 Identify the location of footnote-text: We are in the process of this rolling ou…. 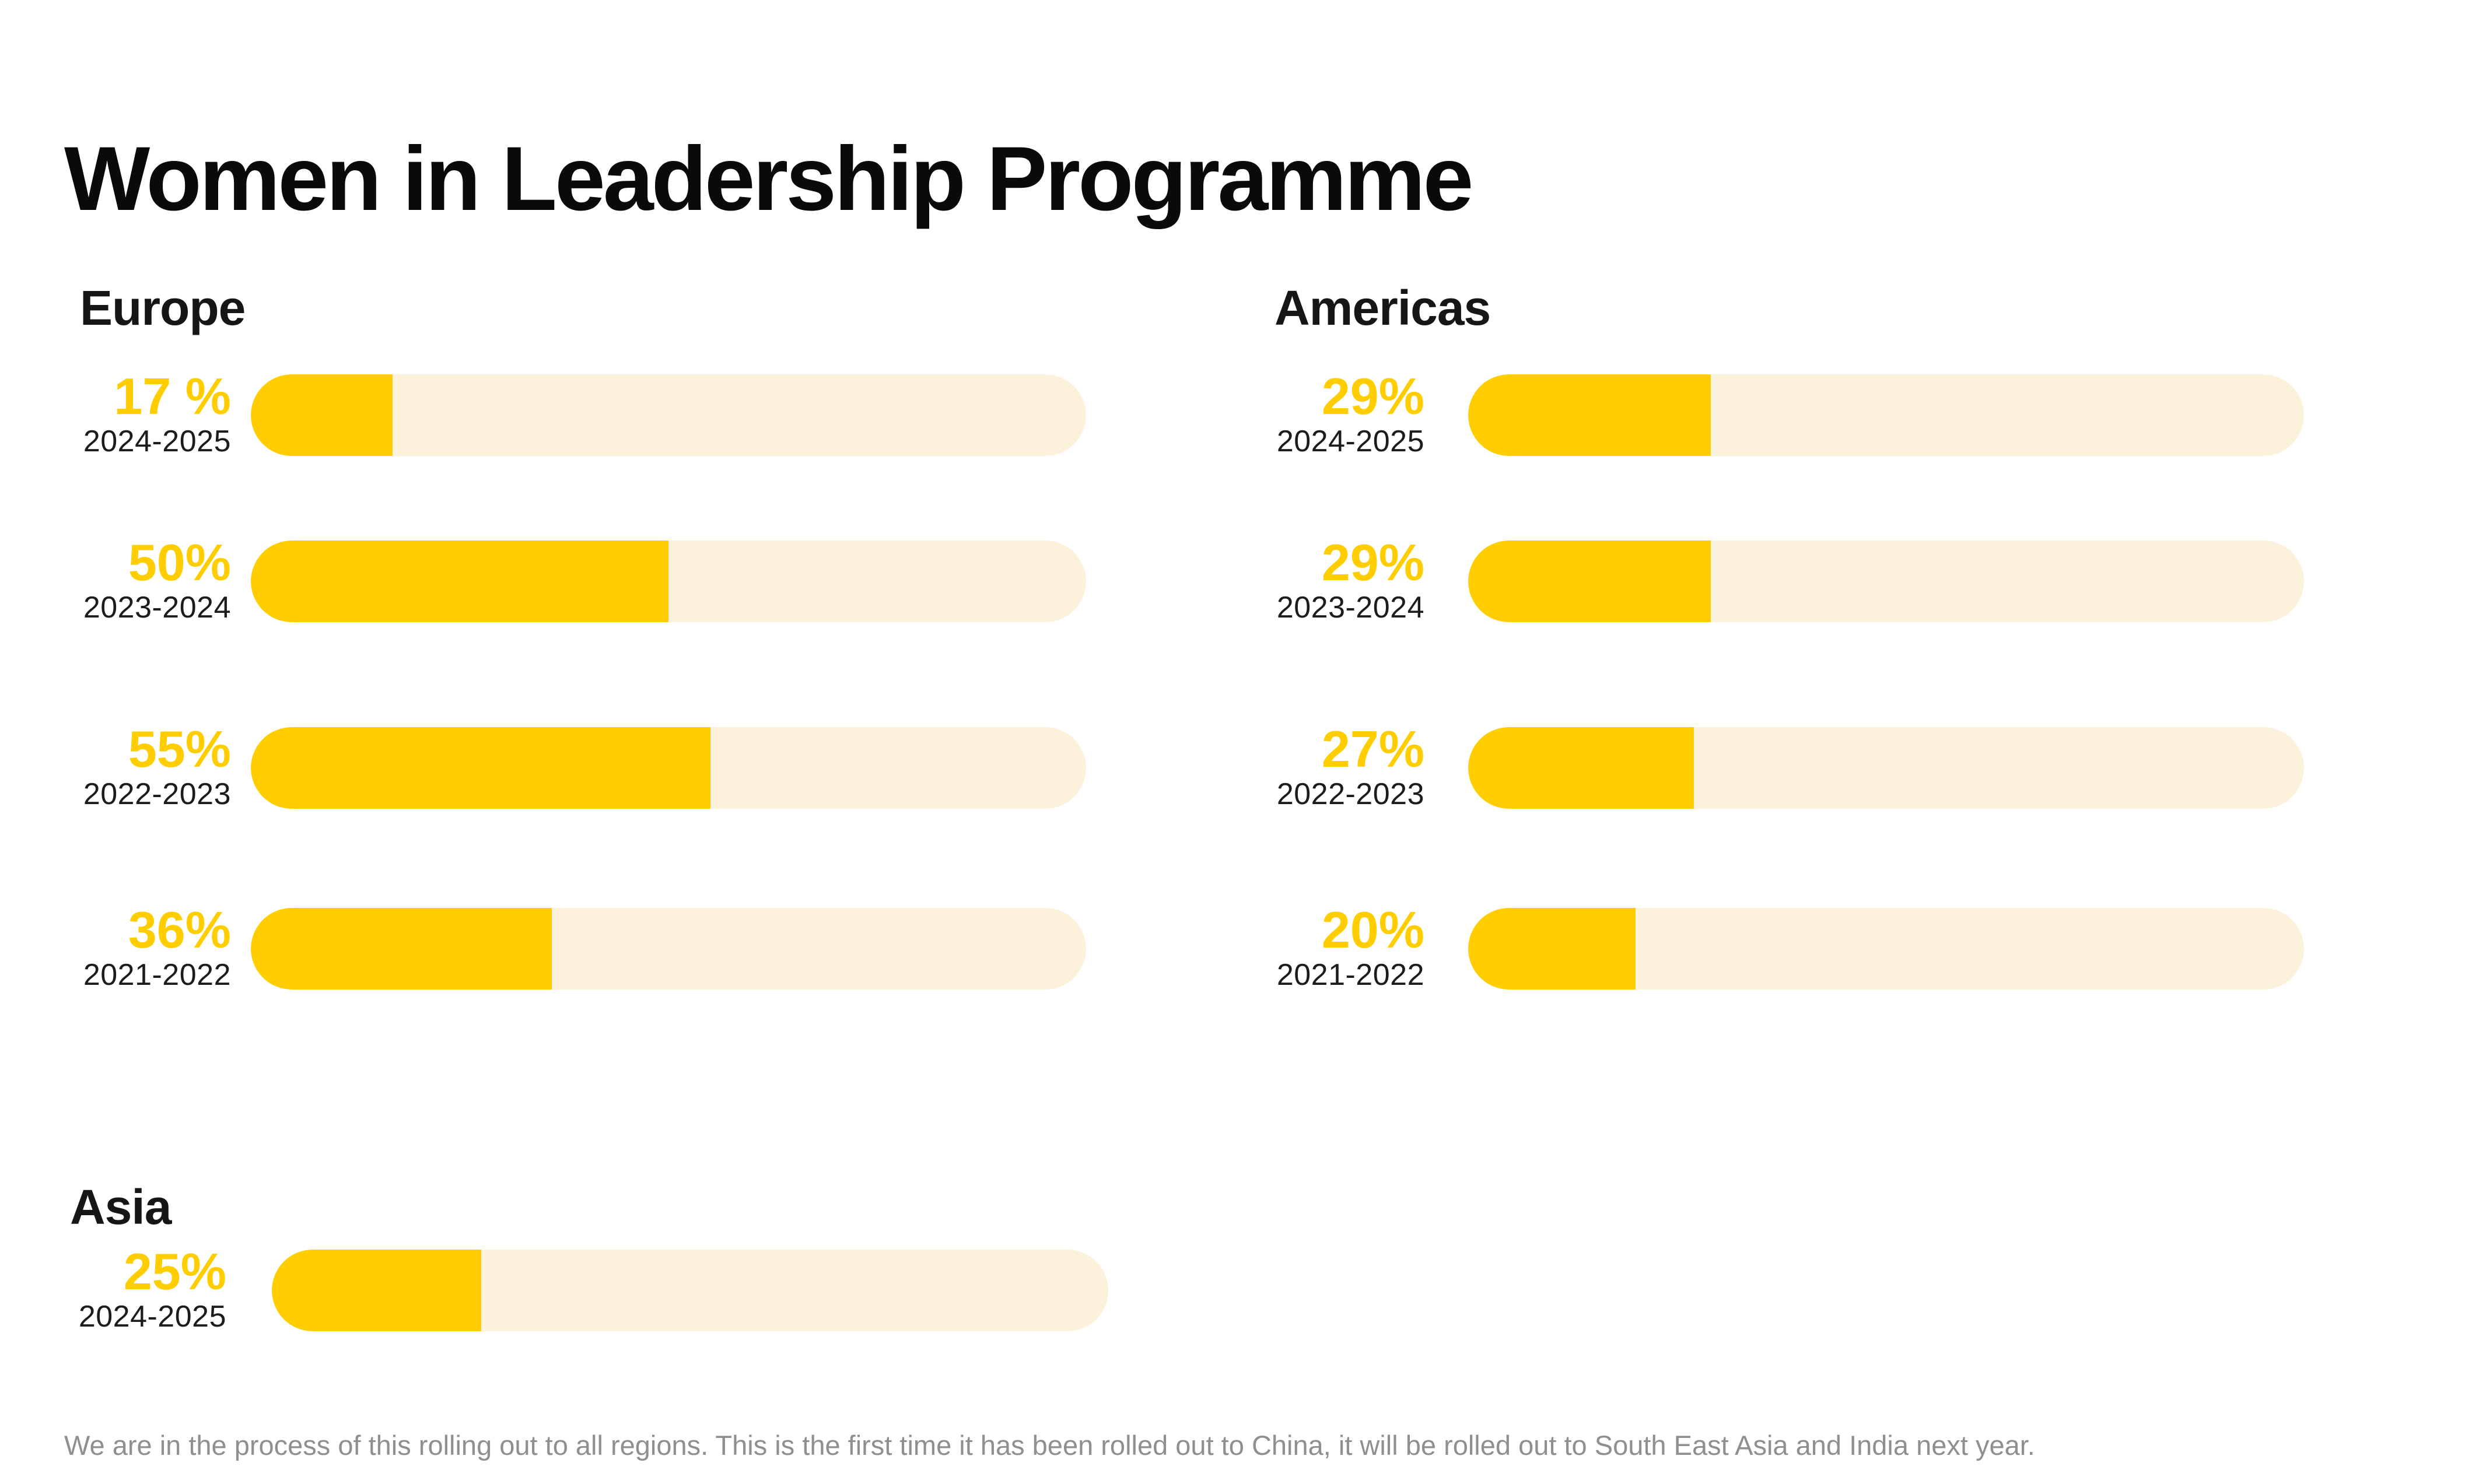
(1049, 1445).